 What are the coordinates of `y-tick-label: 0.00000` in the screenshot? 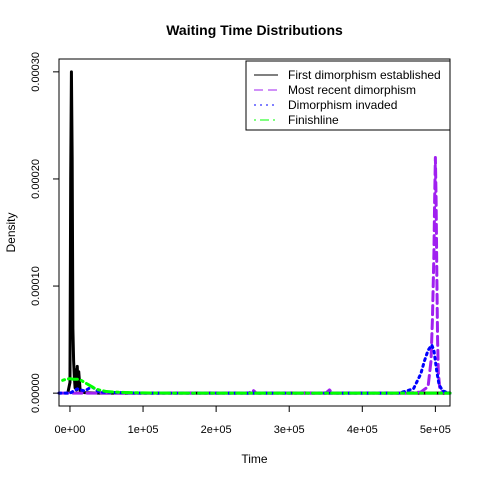 It's located at (36, 393).